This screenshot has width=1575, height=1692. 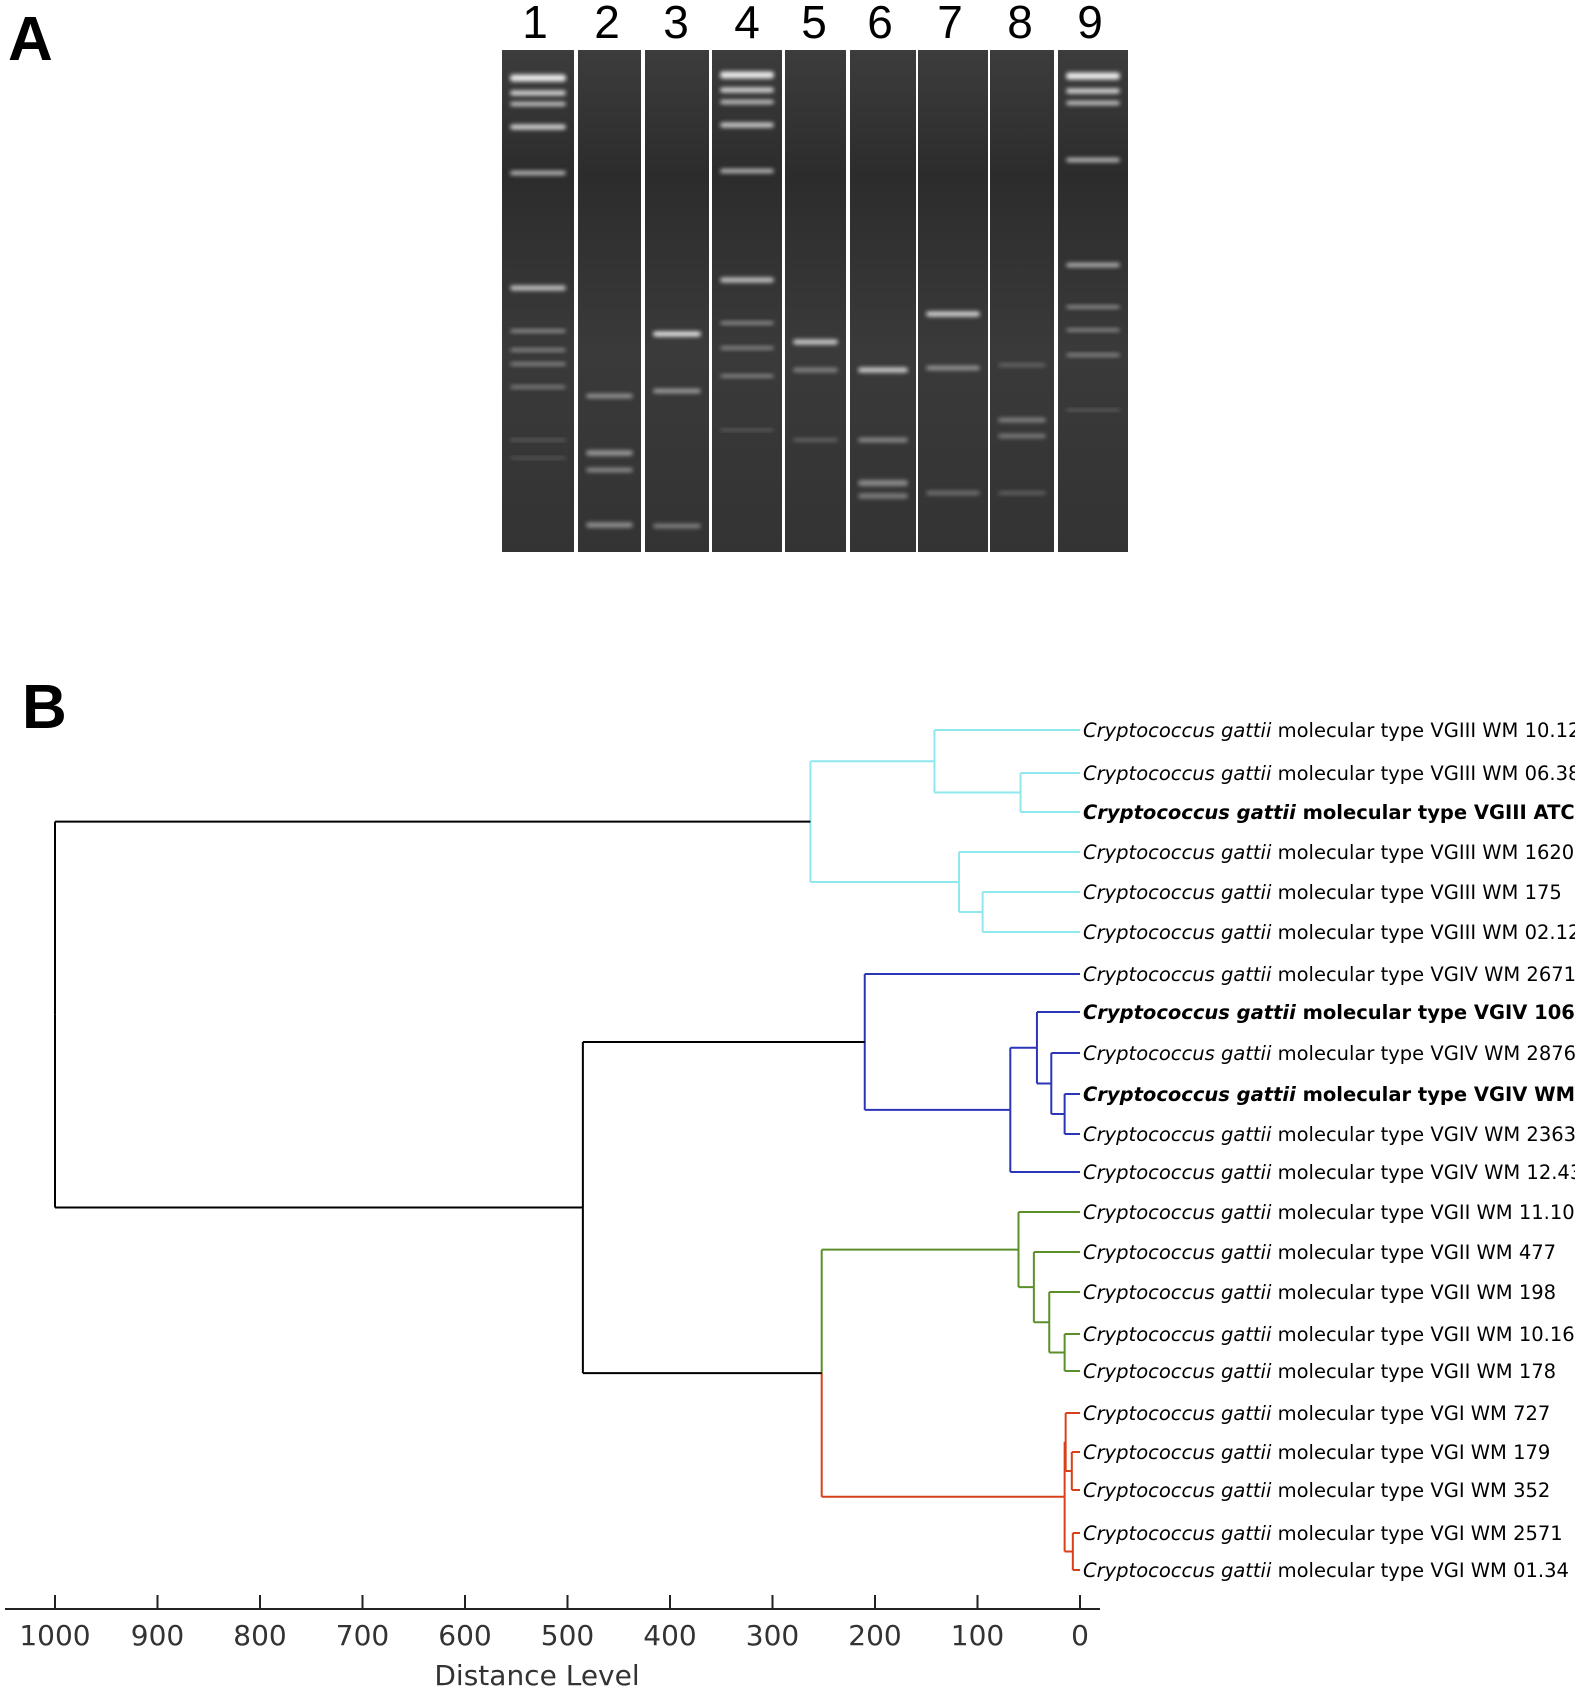 I want to click on axis-tick-800: 800, so click(x=260, y=1623).